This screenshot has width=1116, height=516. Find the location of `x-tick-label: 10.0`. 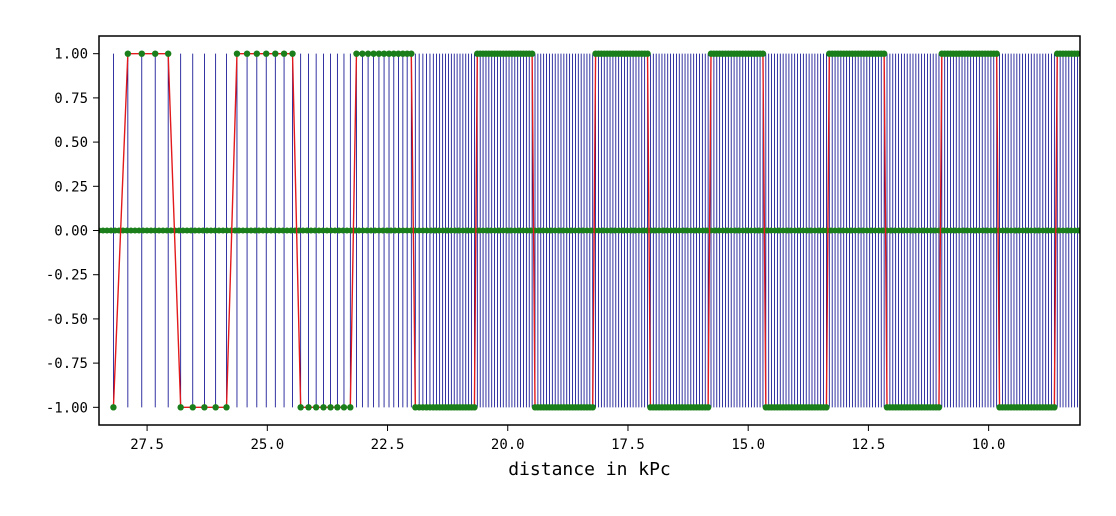

x-tick-label: 10.0 is located at coordinates (989, 445).